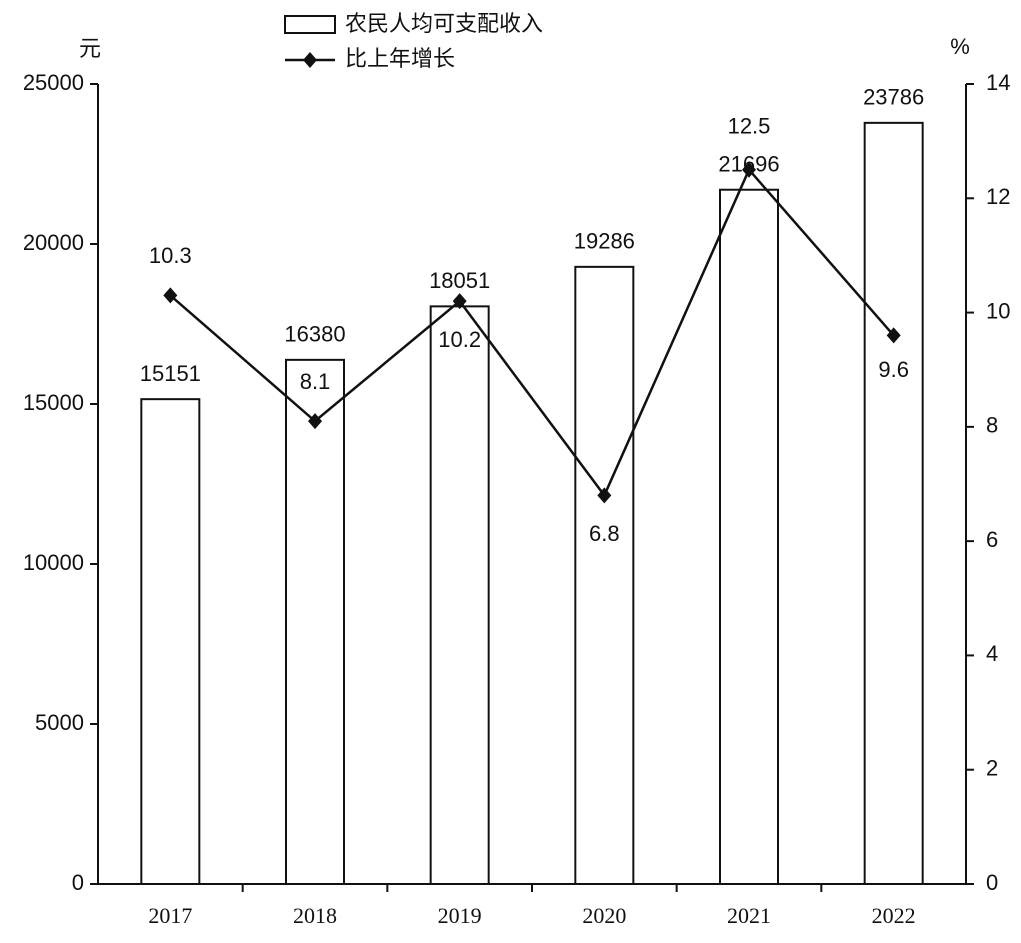 Image resolution: width=1021 pixels, height=943 pixels. I want to click on x-tick-label: 2017, so click(170, 915).